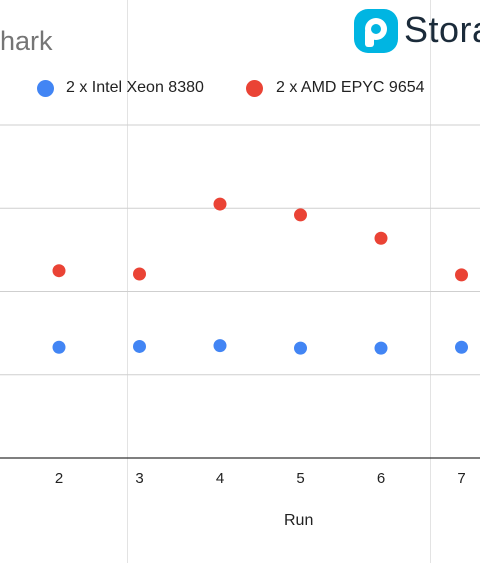 The width and height of the screenshot is (480, 563). I want to click on x-tick-label: 3, so click(139, 478).